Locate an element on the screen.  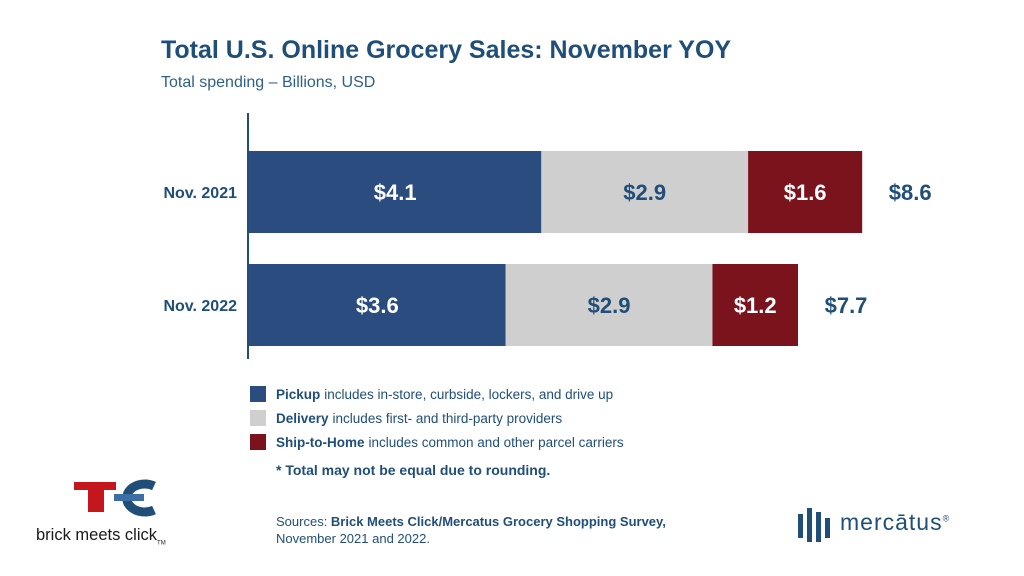
bar-delivery-nov-2021 is located at coordinates (645, 192).